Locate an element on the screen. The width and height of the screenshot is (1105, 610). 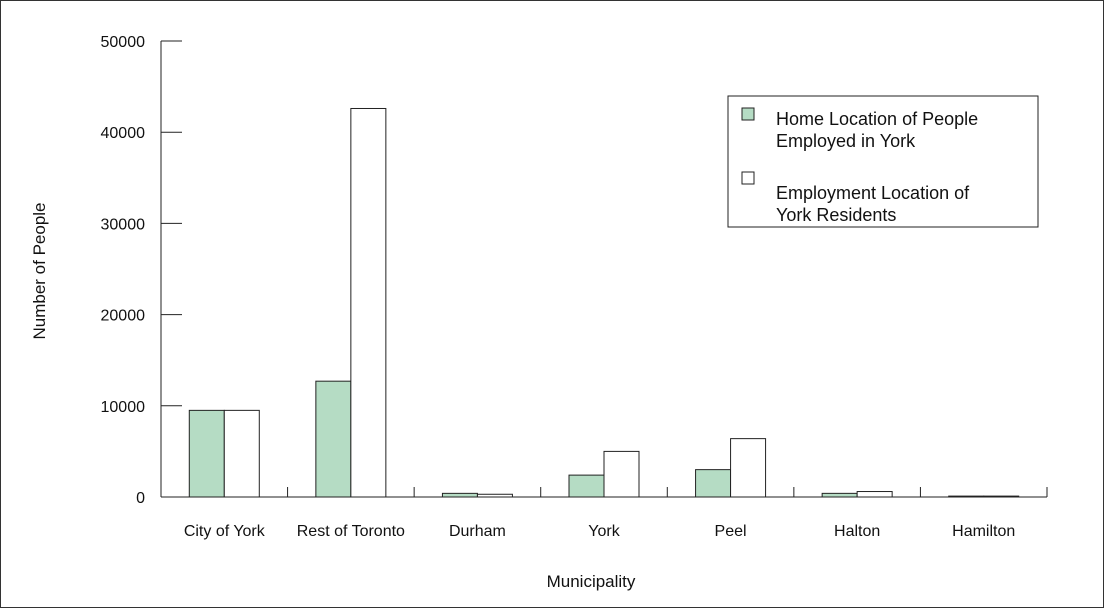
x-tick-label: City of York is located at coordinates (225, 531).